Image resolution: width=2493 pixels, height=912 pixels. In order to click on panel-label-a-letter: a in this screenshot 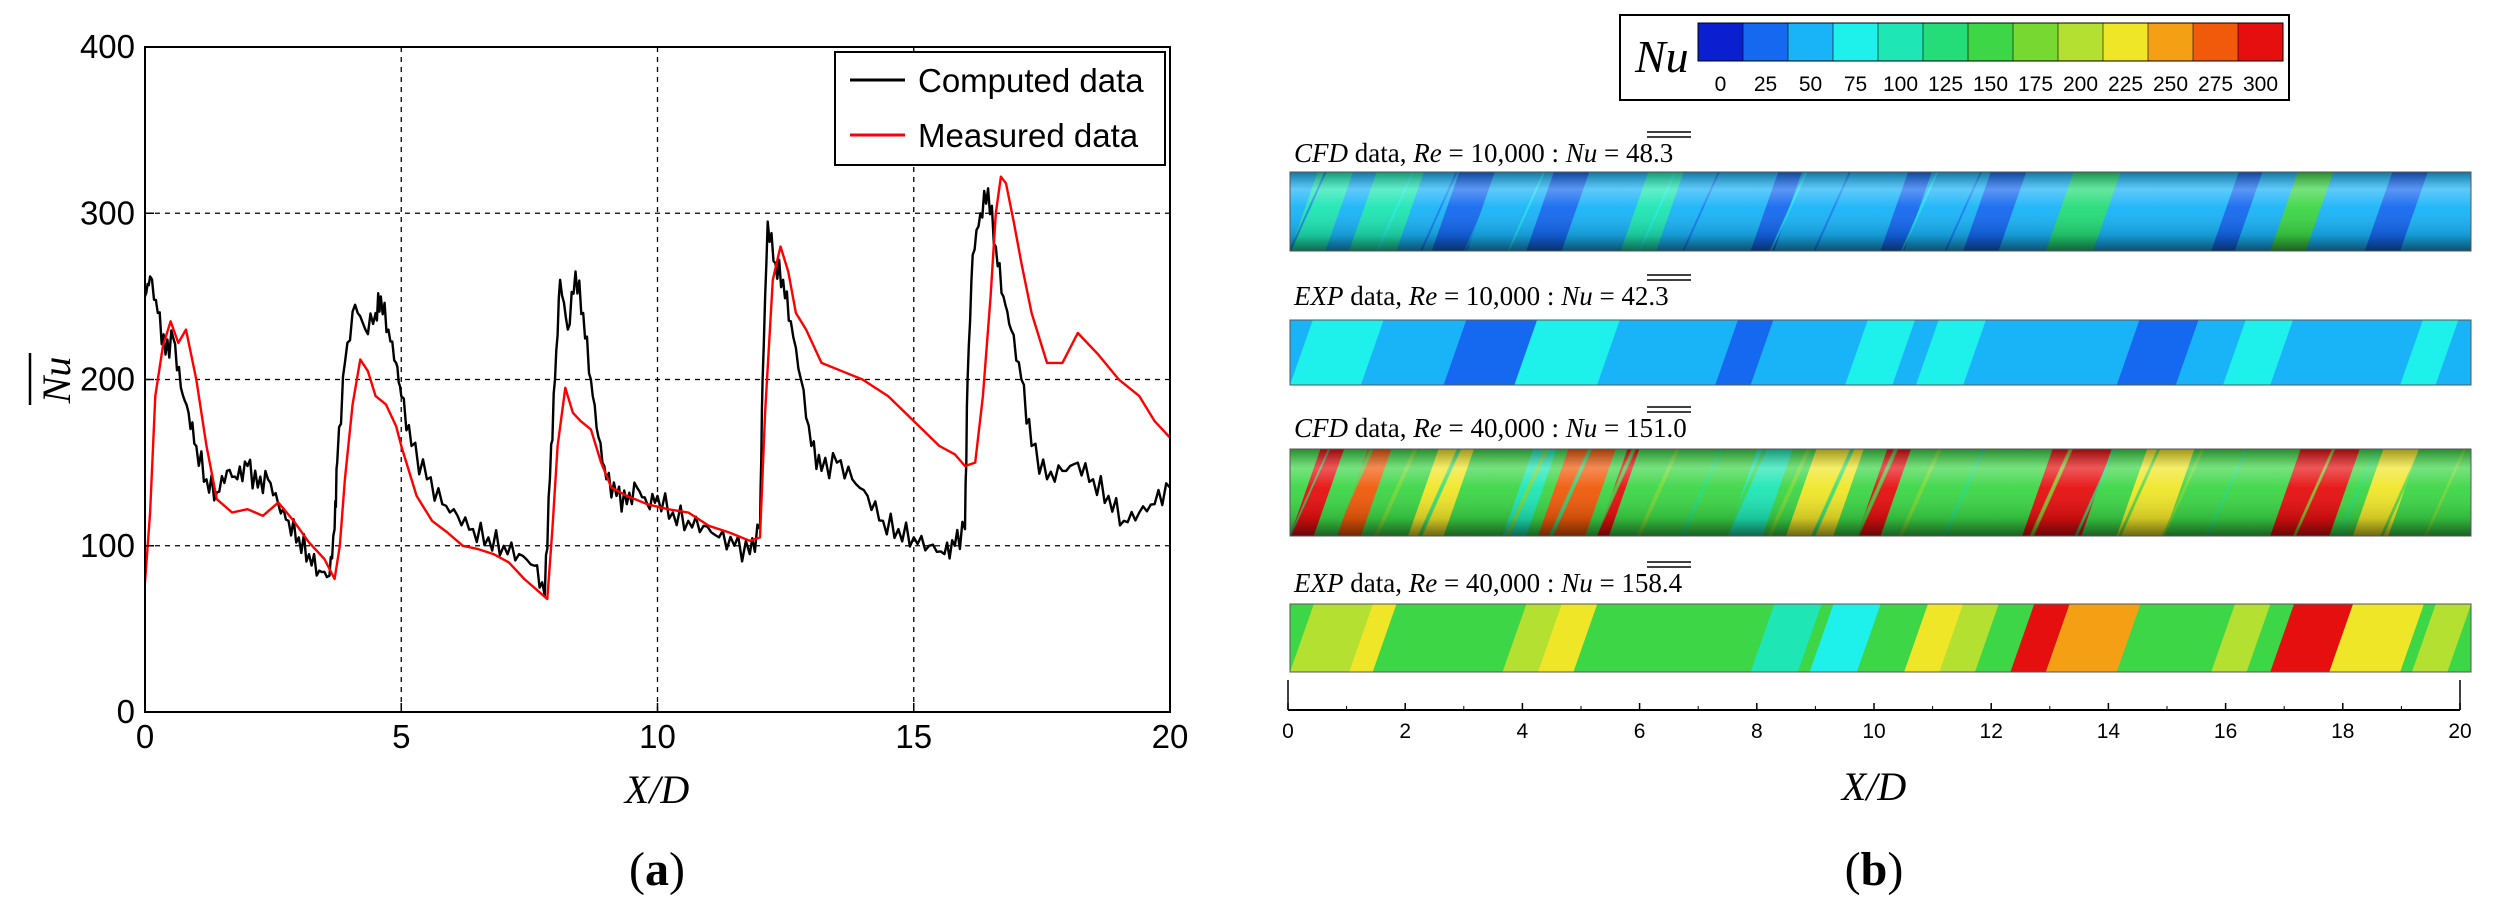, I will do `click(657, 869)`.